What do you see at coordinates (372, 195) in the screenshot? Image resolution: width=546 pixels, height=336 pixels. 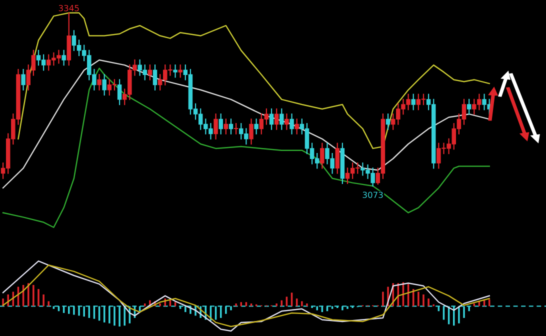 I see `annotation: 3073` at bounding box center [372, 195].